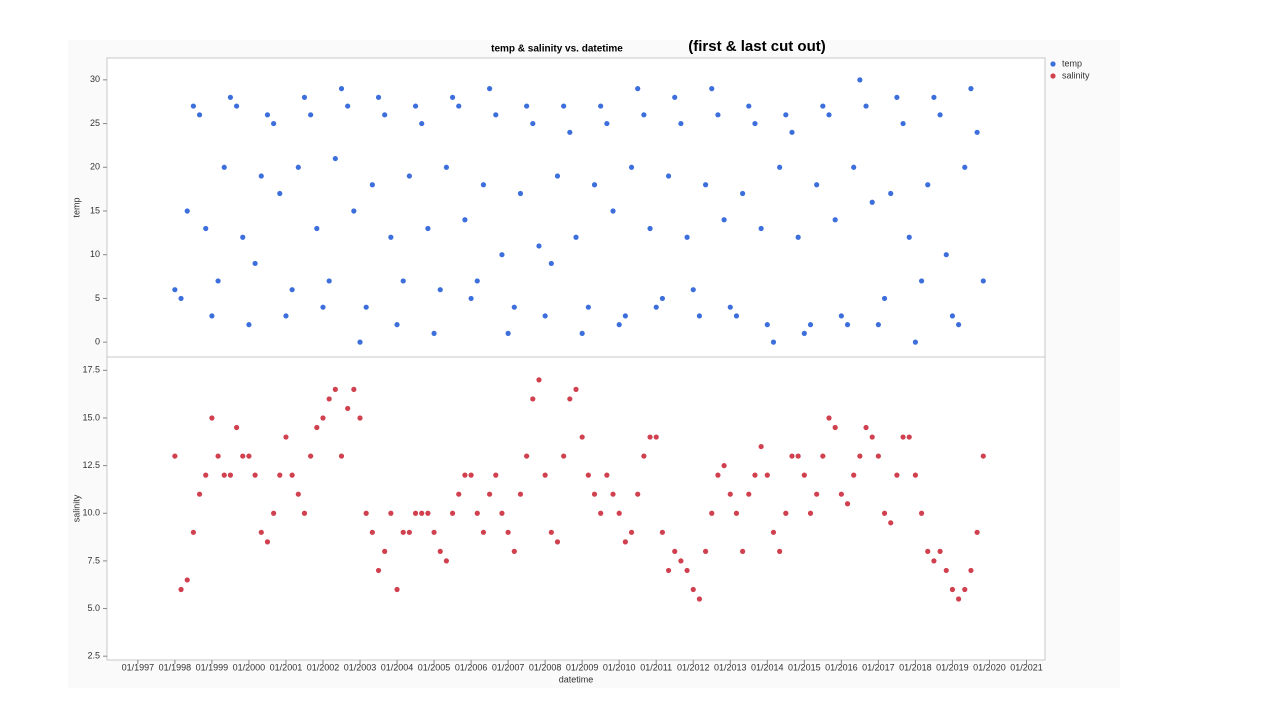 This screenshot has height=720, width=1280. Describe the element at coordinates (97, 342) in the screenshot. I see `y-tick-label: 0` at that location.